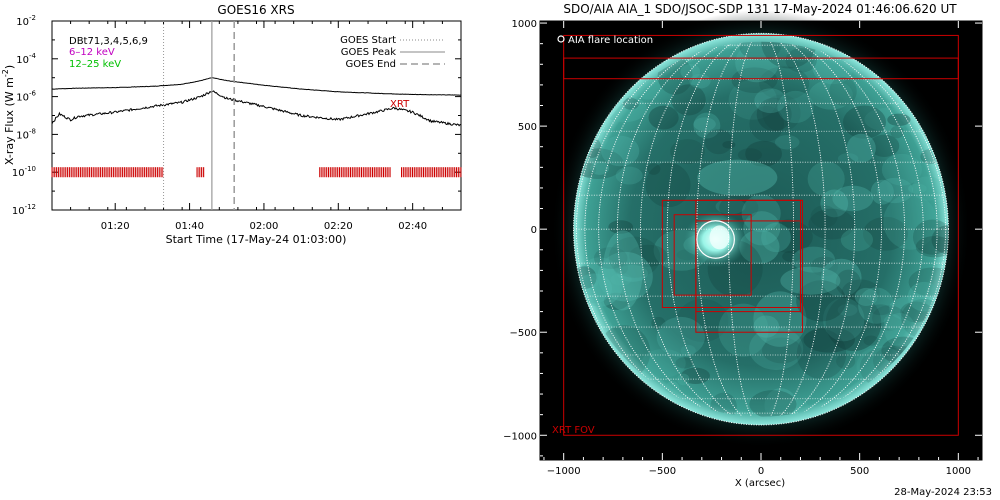  What do you see at coordinates (32, 18) in the screenshot?
I see `goes-y-tick-exp: -2` at bounding box center [32, 18].